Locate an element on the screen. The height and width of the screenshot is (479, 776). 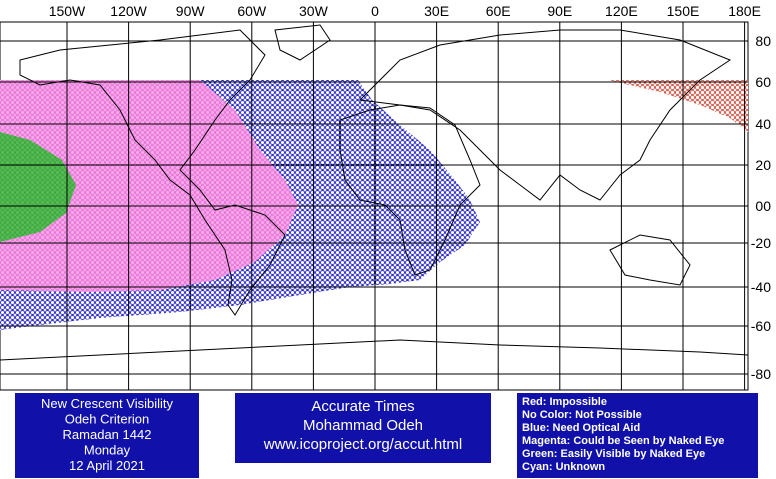
credit-box is located at coordinates (363, 428).